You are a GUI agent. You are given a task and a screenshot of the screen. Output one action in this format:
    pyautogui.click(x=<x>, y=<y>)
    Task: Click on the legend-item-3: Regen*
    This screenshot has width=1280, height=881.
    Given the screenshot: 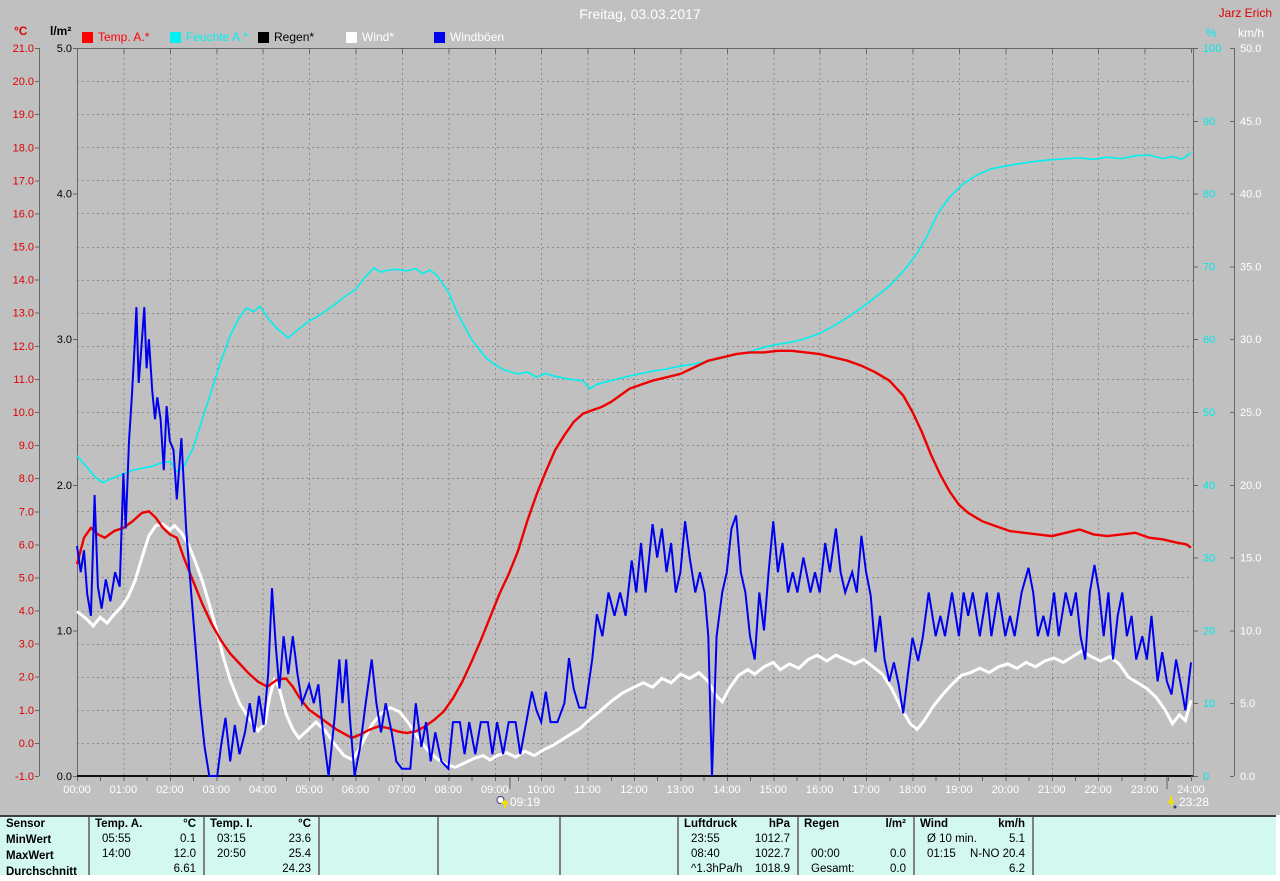 What is the action you would take?
    pyautogui.click(x=286, y=37)
    